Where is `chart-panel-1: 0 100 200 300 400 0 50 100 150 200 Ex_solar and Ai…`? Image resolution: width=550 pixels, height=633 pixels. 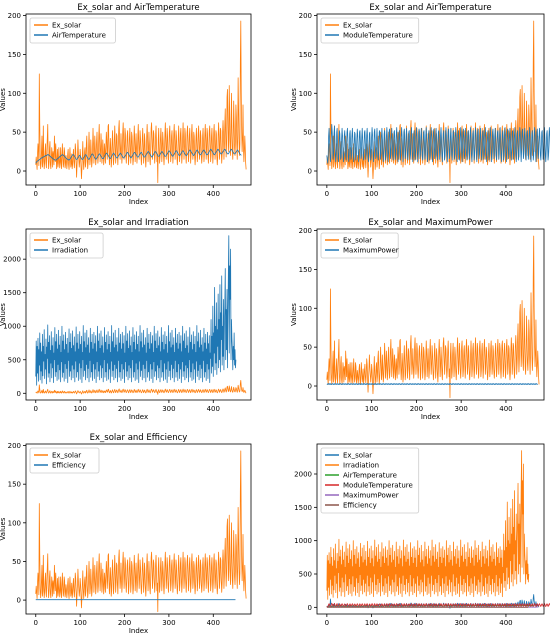 chart-panel-1: 0 100 200 300 400 0 50 100 150 200 Ex_solar and Ai… is located at coordinates (126, 104).